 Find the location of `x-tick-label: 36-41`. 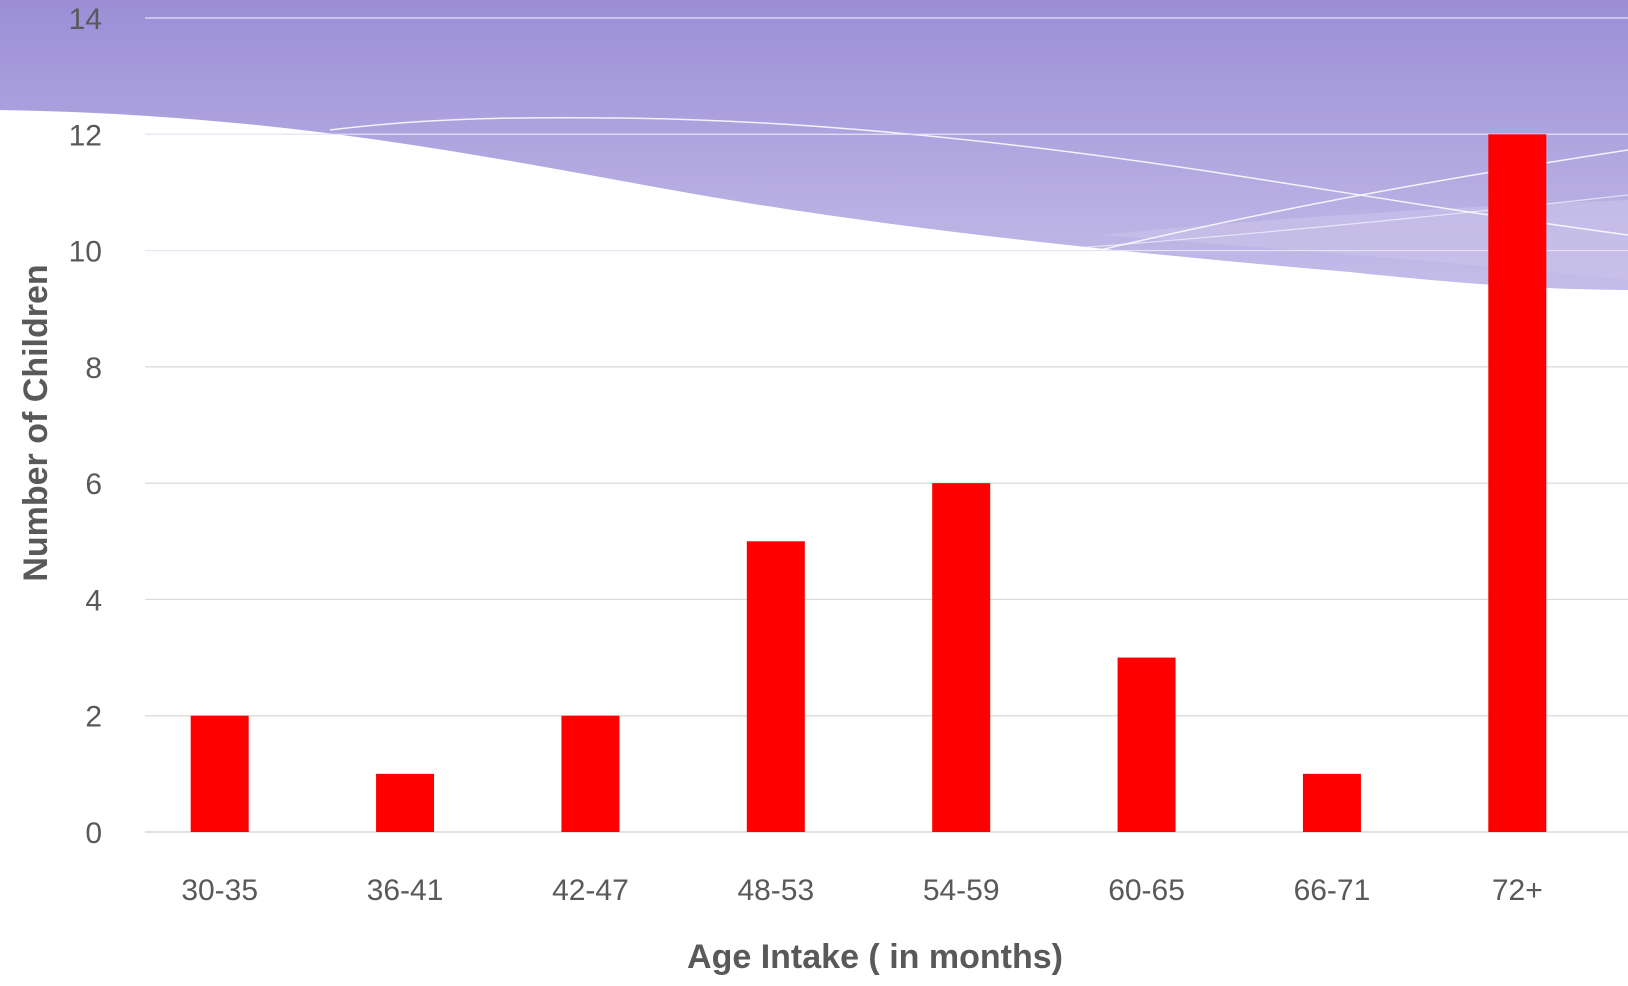

x-tick-label: 36-41 is located at coordinates (405, 890).